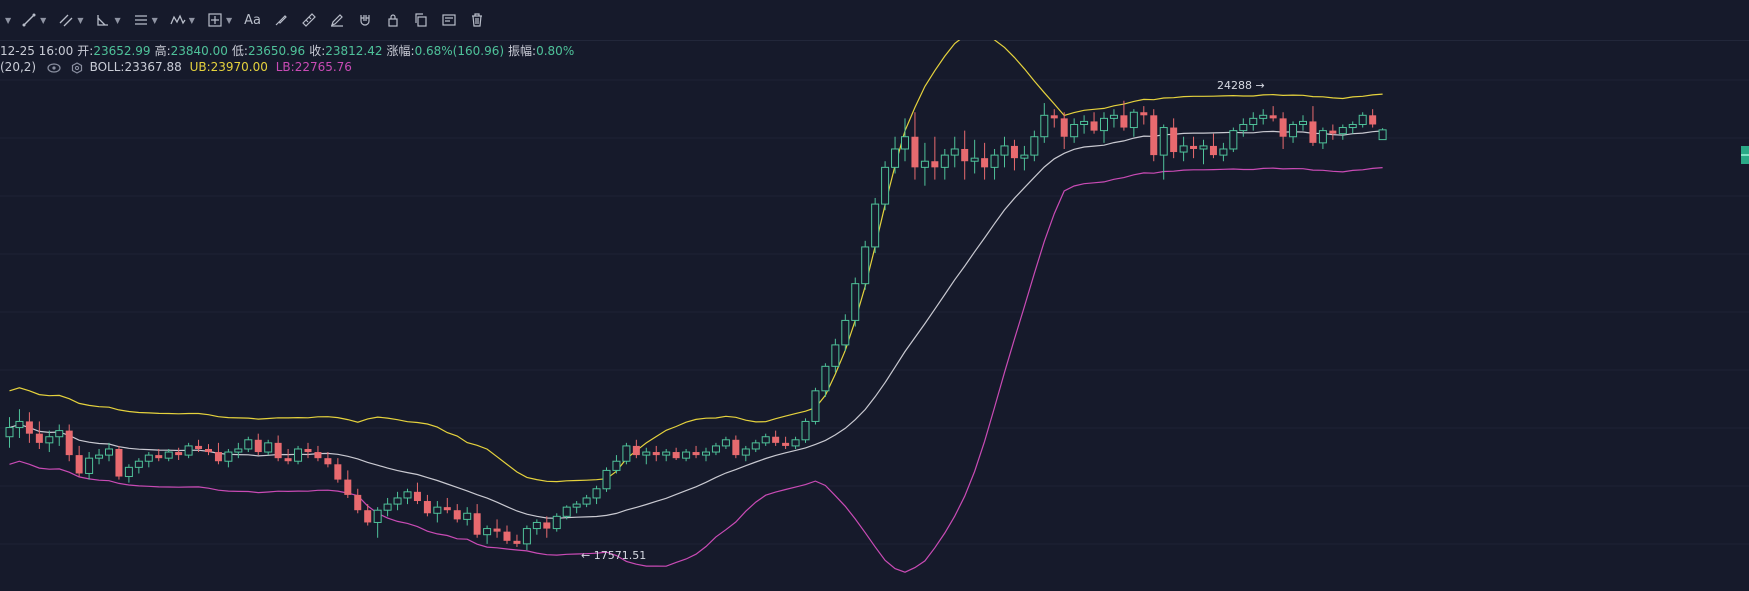  I want to click on horizontal-lines-button: ▼, so click(145, 20).